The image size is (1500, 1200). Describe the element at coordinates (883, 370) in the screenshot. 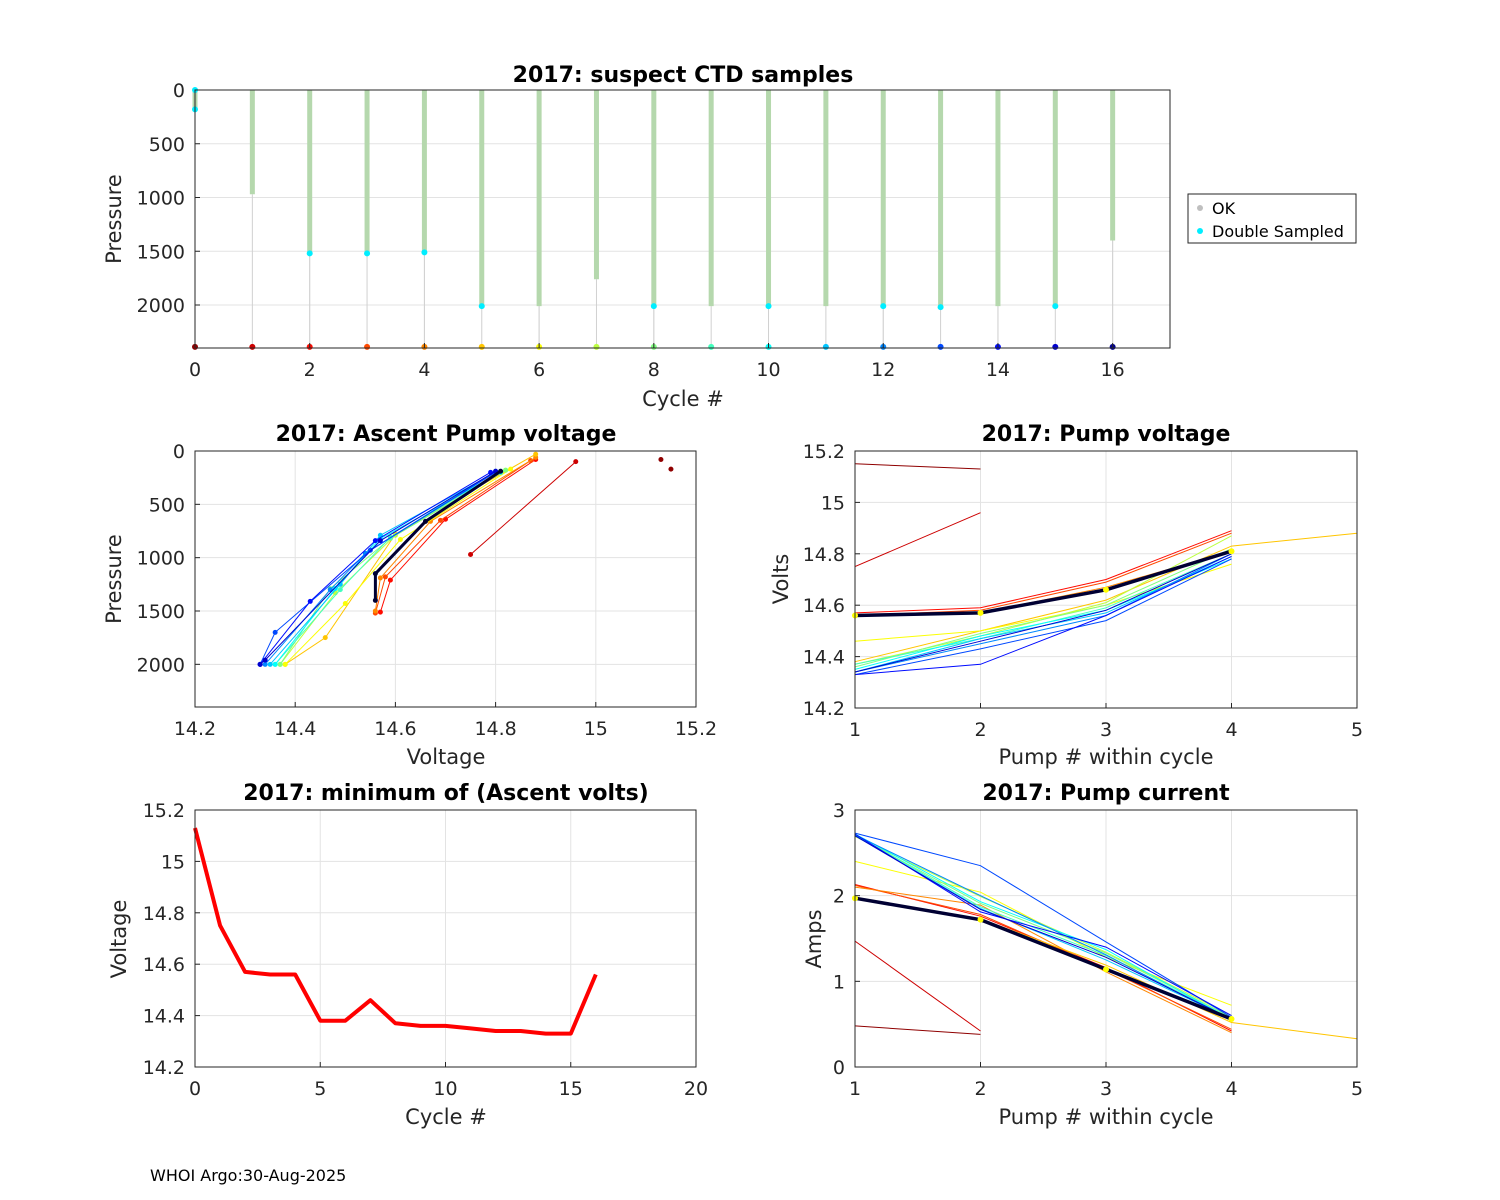

I see `x-tick-label: 12` at that location.